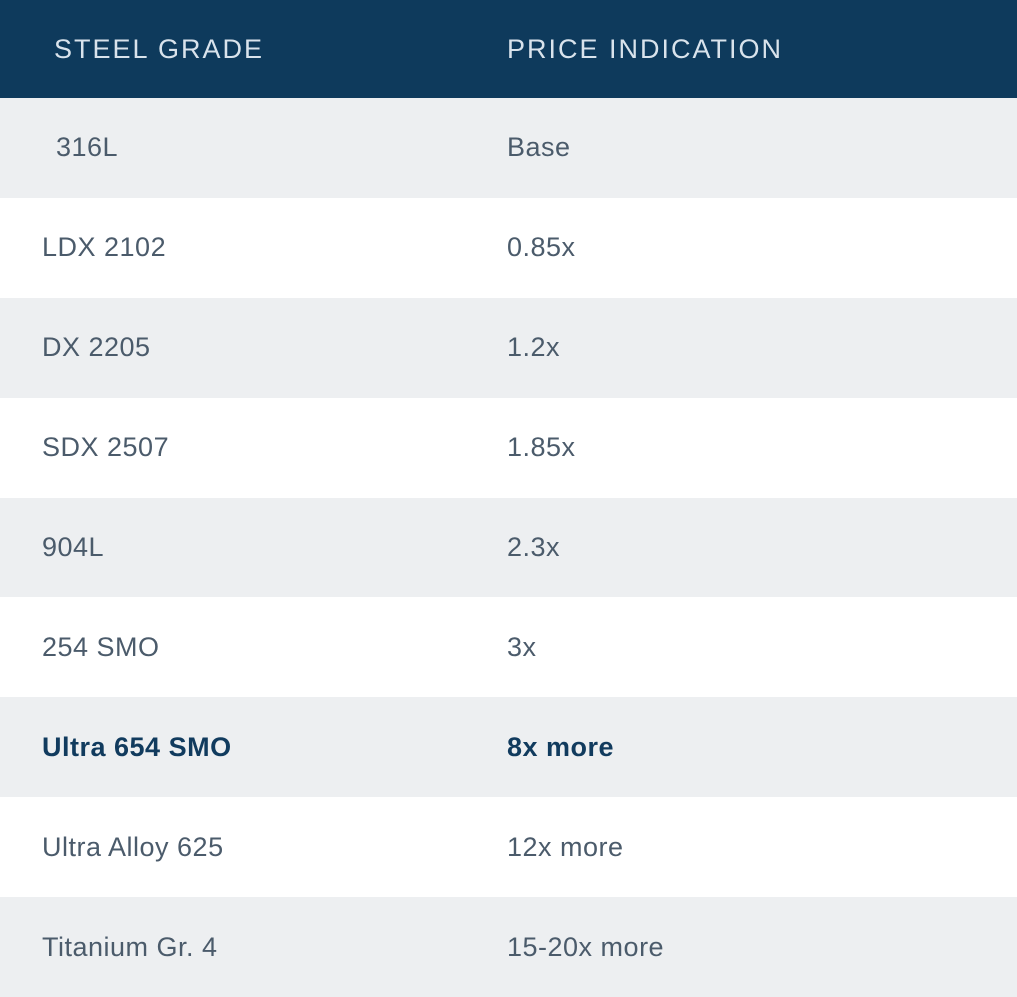 The image size is (1017, 997). I want to click on table-row-emphasized: Ultra 654 SMO 8x more, so click(508, 747).